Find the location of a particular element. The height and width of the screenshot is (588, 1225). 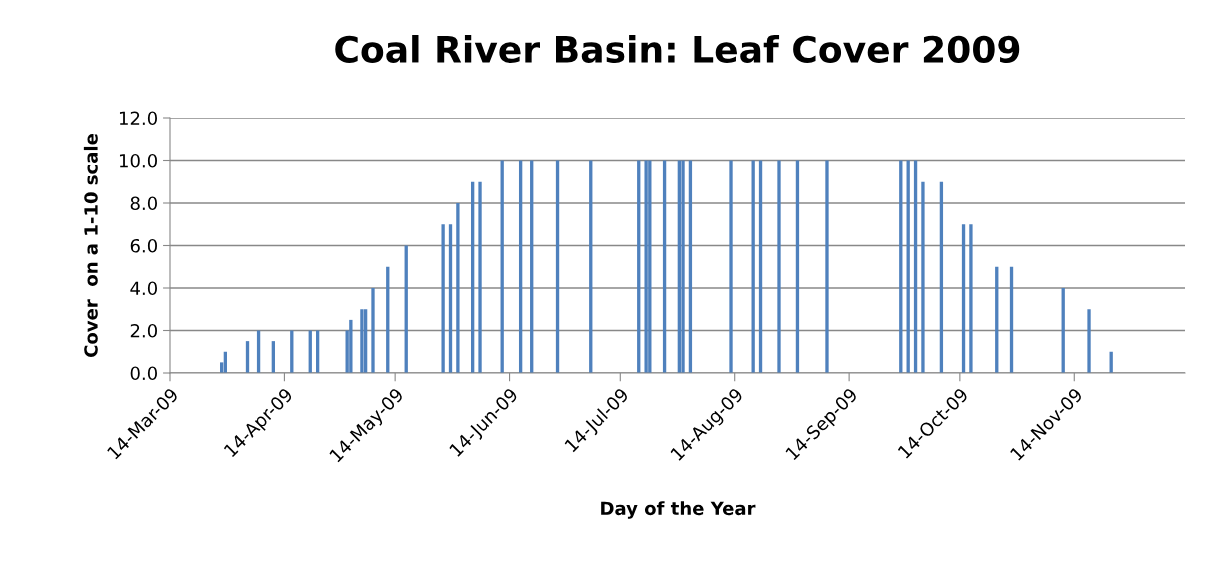

x-axis-title: Day of the Year is located at coordinates (678, 510).